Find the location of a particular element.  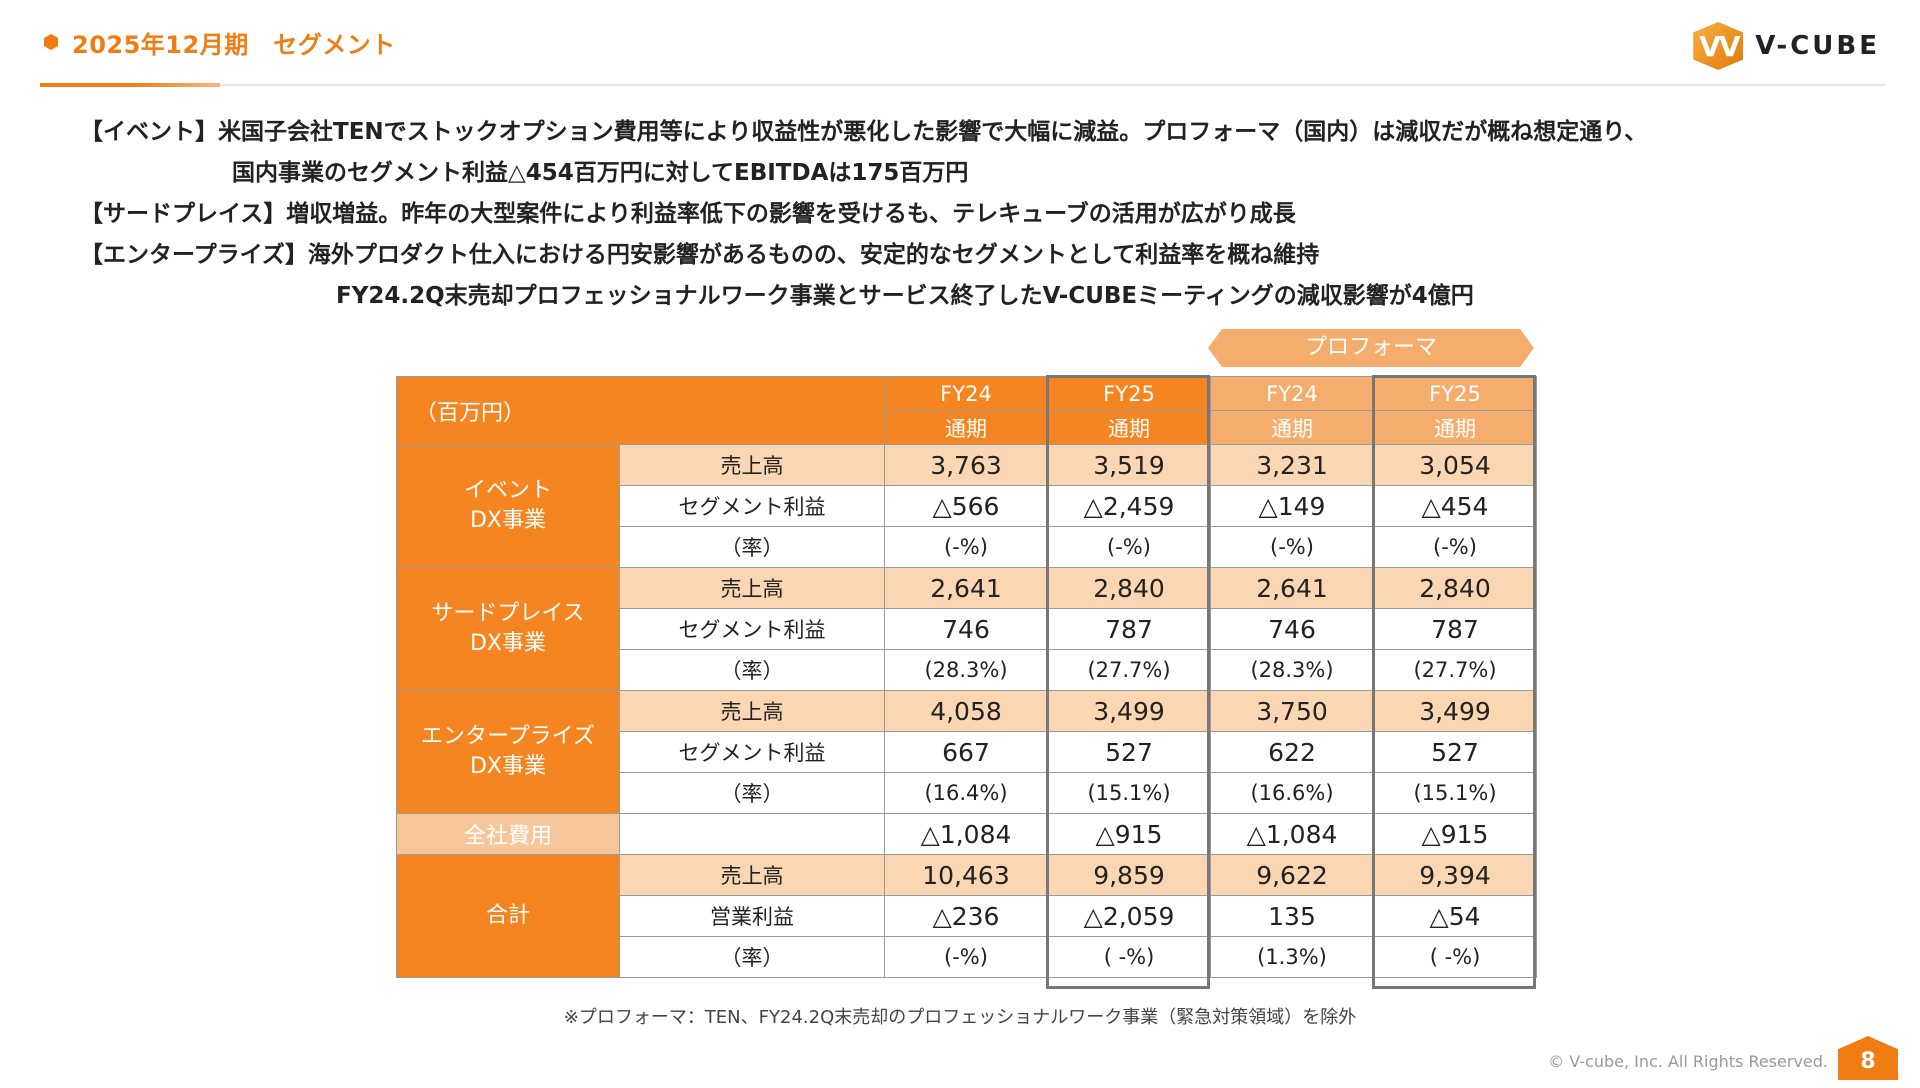

value-cell: △2,459 is located at coordinates (1129, 506).